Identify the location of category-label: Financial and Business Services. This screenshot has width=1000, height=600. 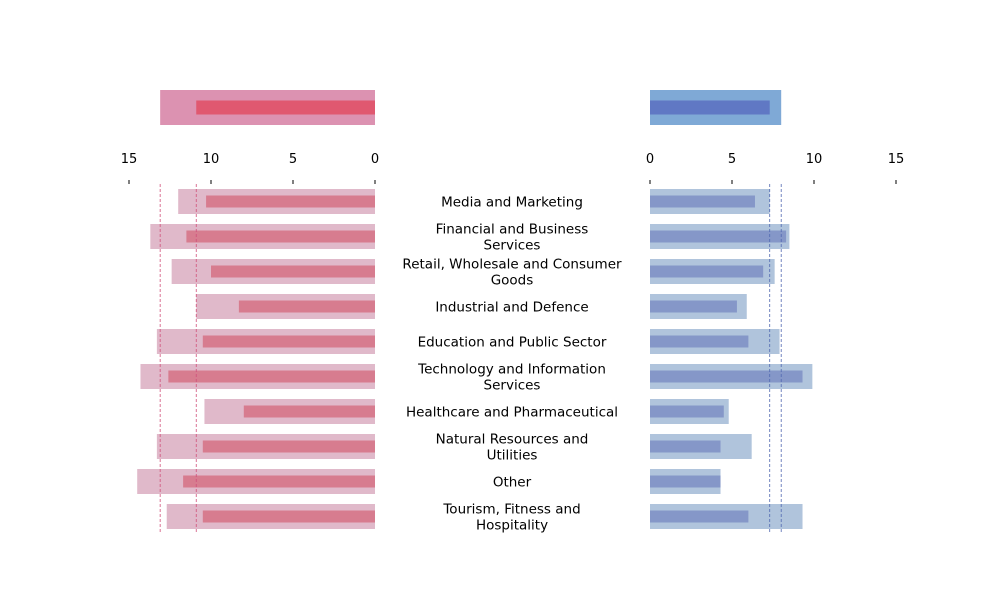
(512, 238).